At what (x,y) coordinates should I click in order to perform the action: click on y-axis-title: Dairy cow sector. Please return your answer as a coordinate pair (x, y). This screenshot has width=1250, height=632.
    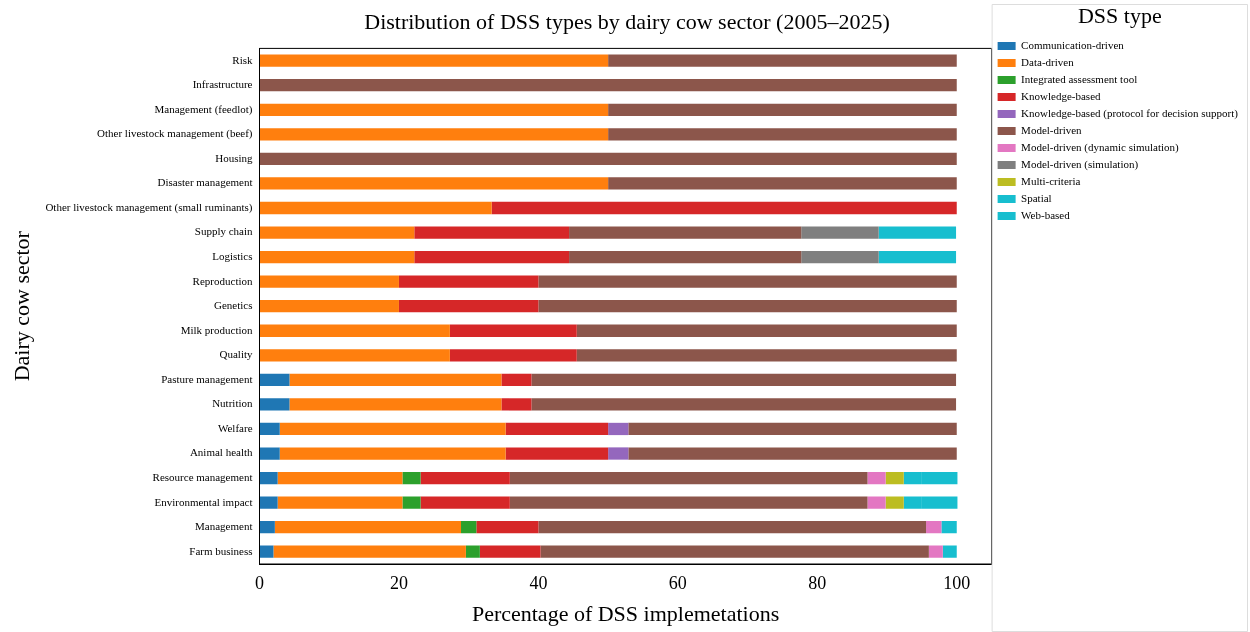
    Looking at the image, I should click on (21, 306).